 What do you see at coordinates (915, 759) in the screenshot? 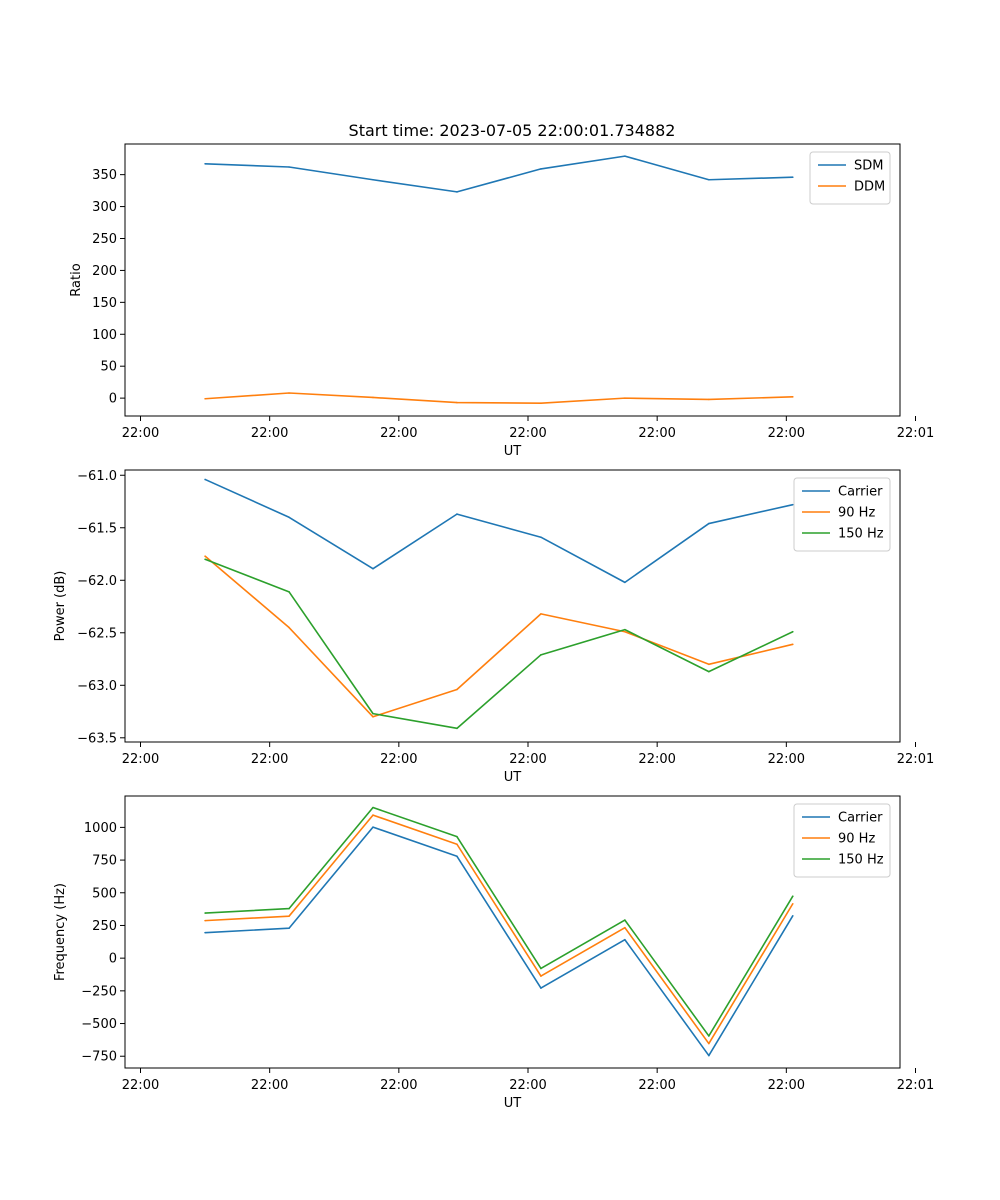
I see `power-x-tick-label: 22:01` at bounding box center [915, 759].